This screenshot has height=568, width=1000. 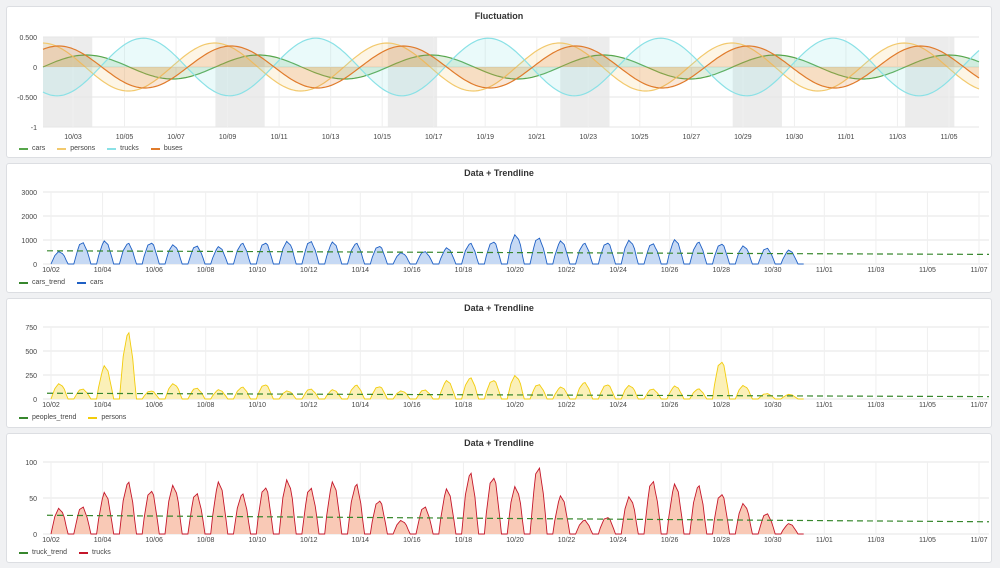 I want to click on legend-label: buses, so click(x=173, y=148).